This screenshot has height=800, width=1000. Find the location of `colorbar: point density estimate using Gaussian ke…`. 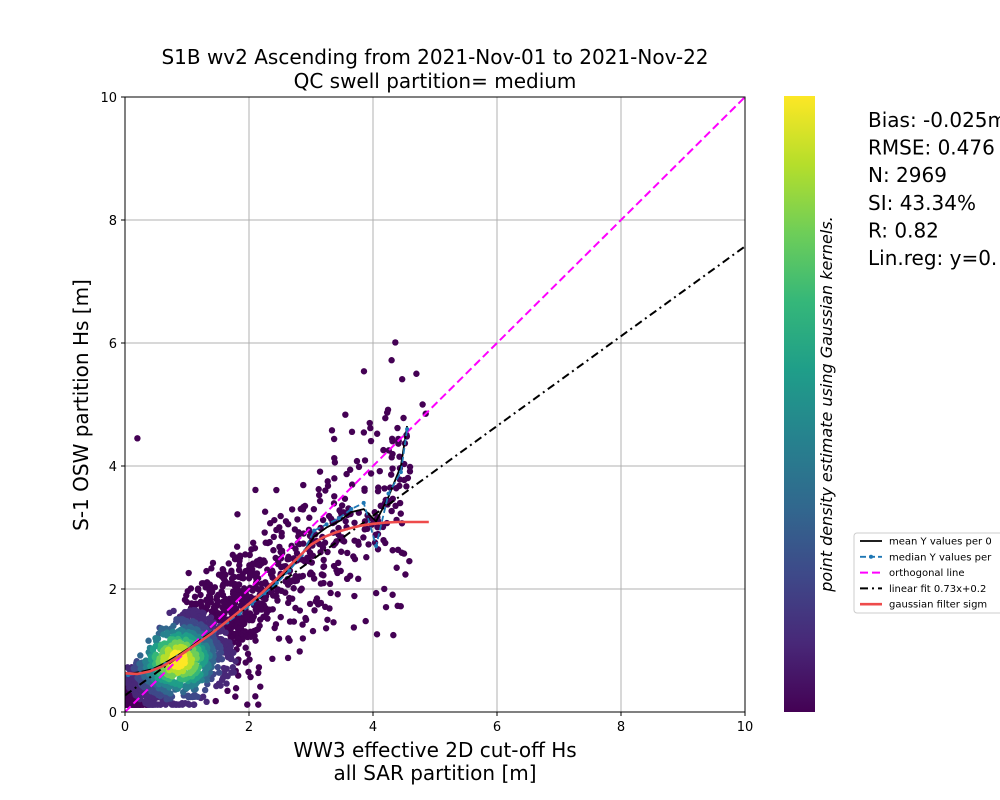

colorbar: point density estimate using Gaussian ke… is located at coordinates (810, 404).